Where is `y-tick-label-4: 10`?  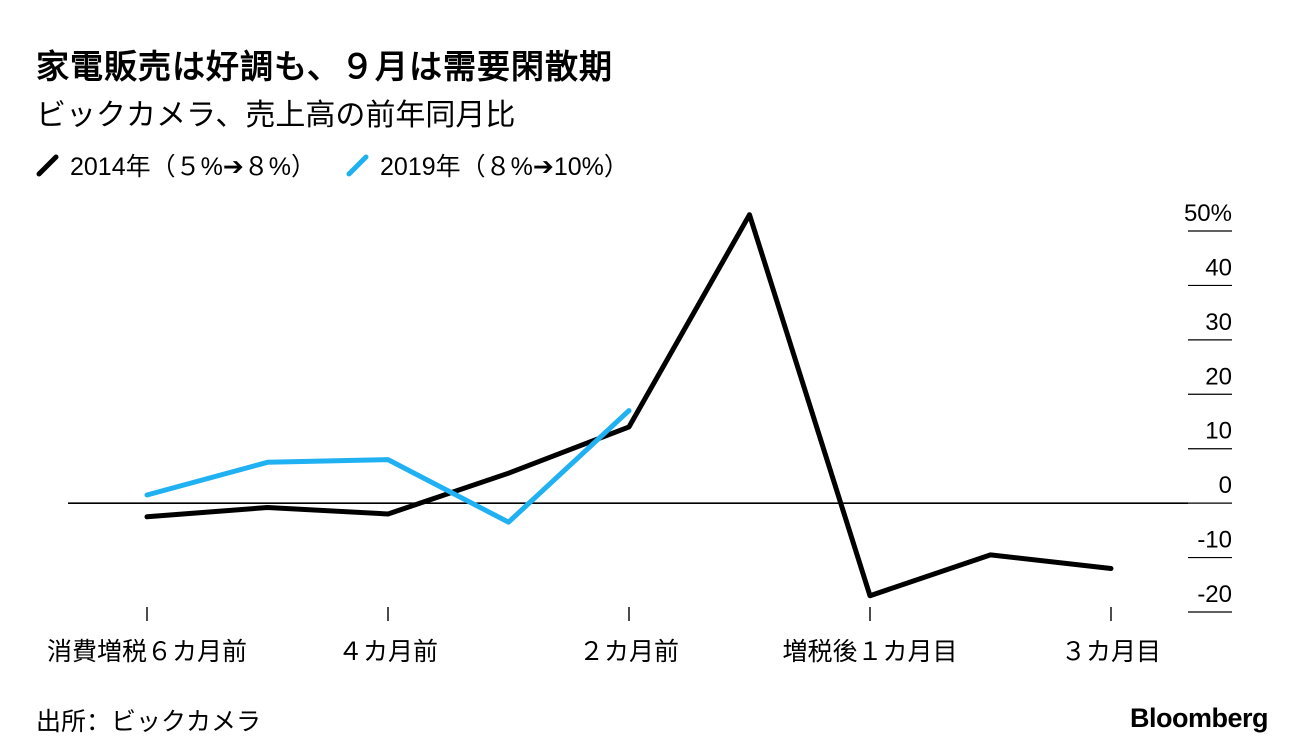 y-tick-label-4: 10 is located at coordinates (1218, 431).